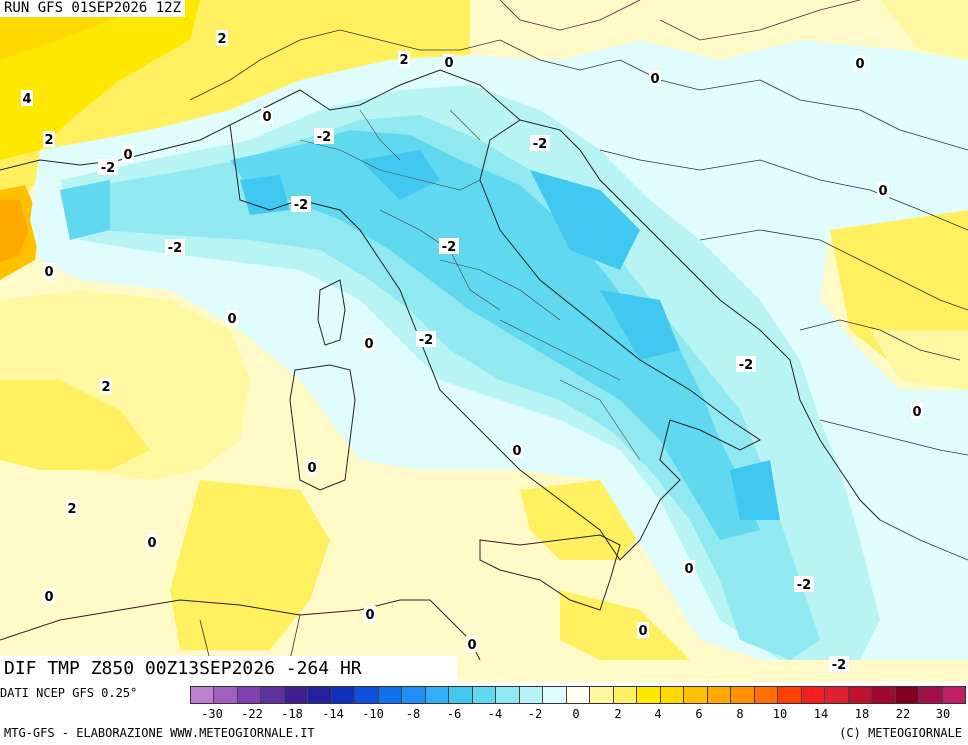 This screenshot has width=968, height=745. I want to click on legend-tick: -8, so click(413, 714).